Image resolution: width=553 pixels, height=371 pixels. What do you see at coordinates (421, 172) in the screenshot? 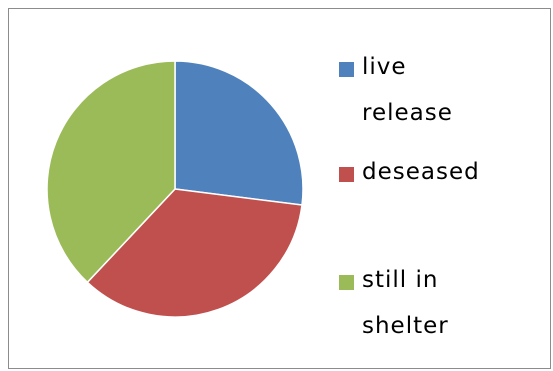
I see `legend-label-deseased: deseased` at bounding box center [421, 172].